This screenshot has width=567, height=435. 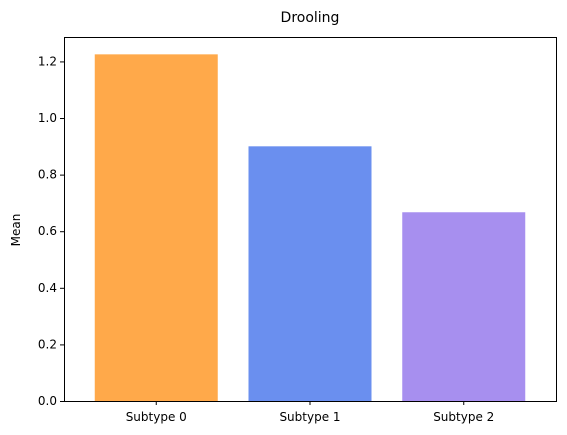 What do you see at coordinates (47, 175) in the screenshot?
I see `y-tick-label: 0.8` at bounding box center [47, 175].